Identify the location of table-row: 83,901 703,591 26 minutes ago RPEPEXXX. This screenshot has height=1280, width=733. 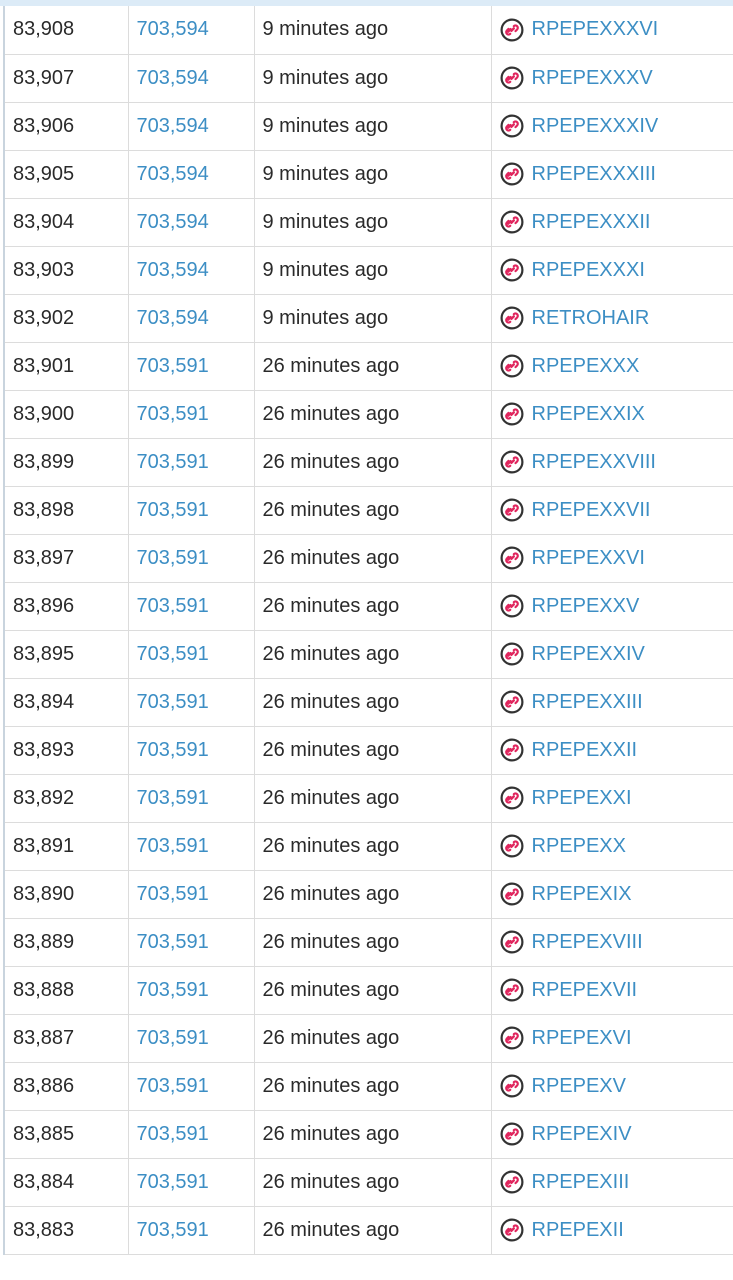
(368, 366).